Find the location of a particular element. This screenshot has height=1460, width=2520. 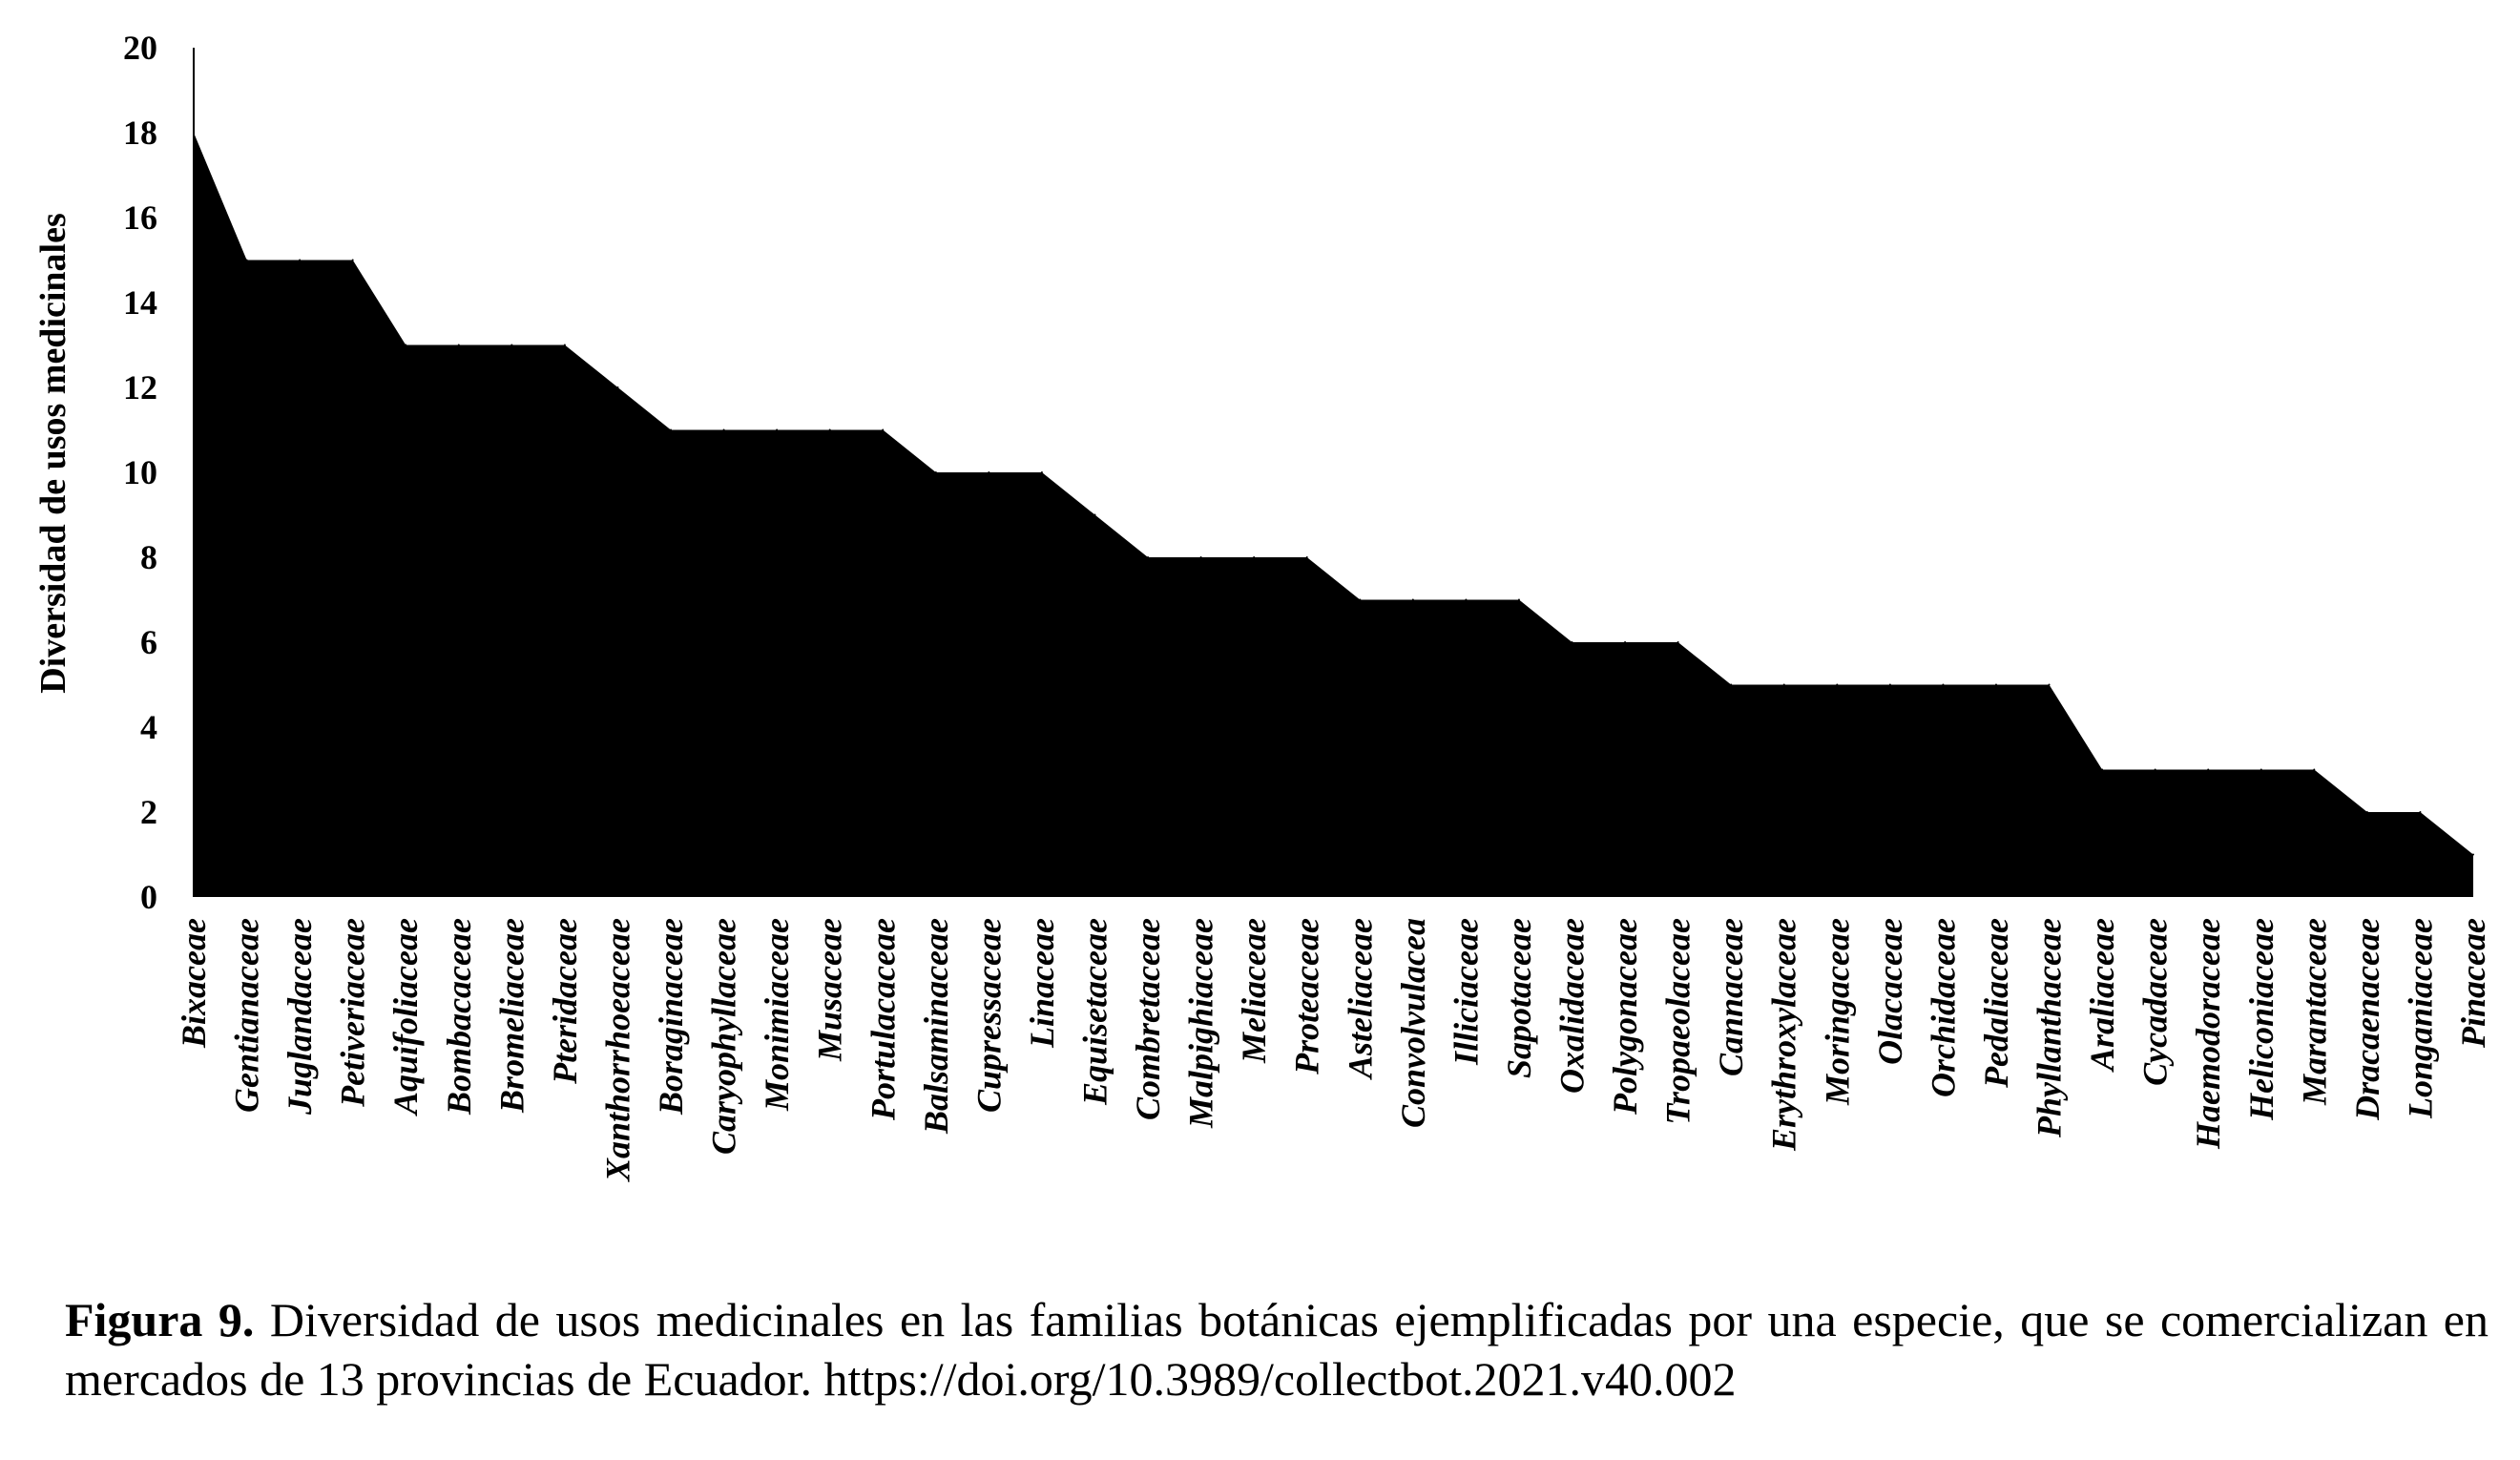

x-category-label: Marantaceae is located at coordinates (2314, 1012).